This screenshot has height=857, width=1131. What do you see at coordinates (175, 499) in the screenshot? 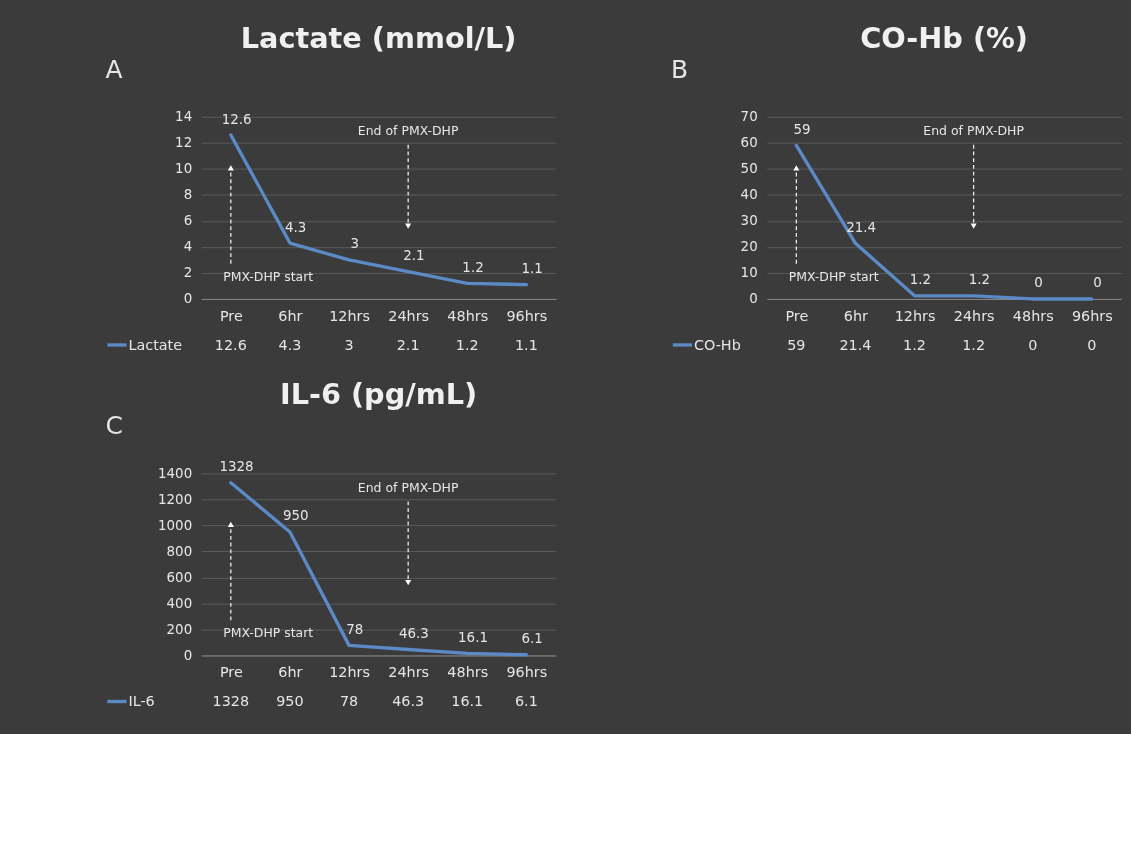
I see `y-tick-label: 1200` at bounding box center [175, 499].